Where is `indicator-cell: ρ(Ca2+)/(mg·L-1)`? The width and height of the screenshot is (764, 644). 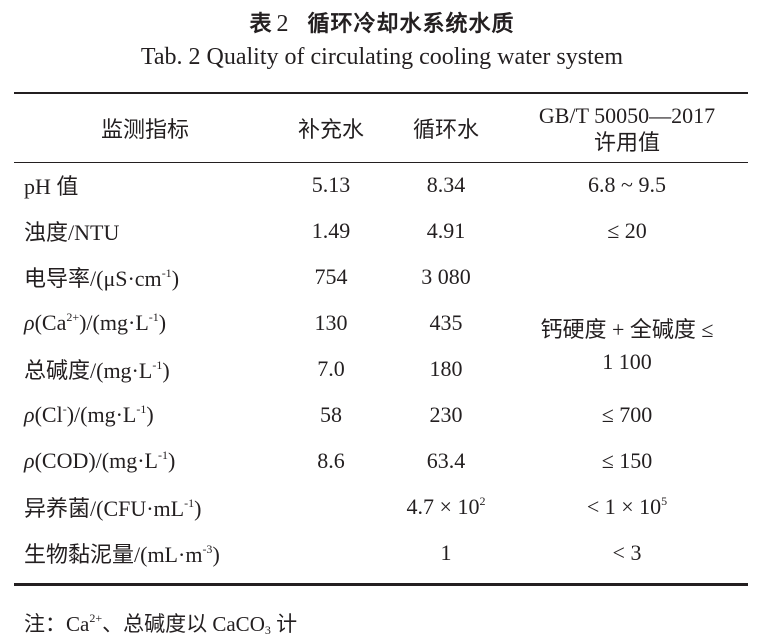 indicator-cell: ρ(Ca2+)/(mg·L-1) is located at coordinates (145, 323).